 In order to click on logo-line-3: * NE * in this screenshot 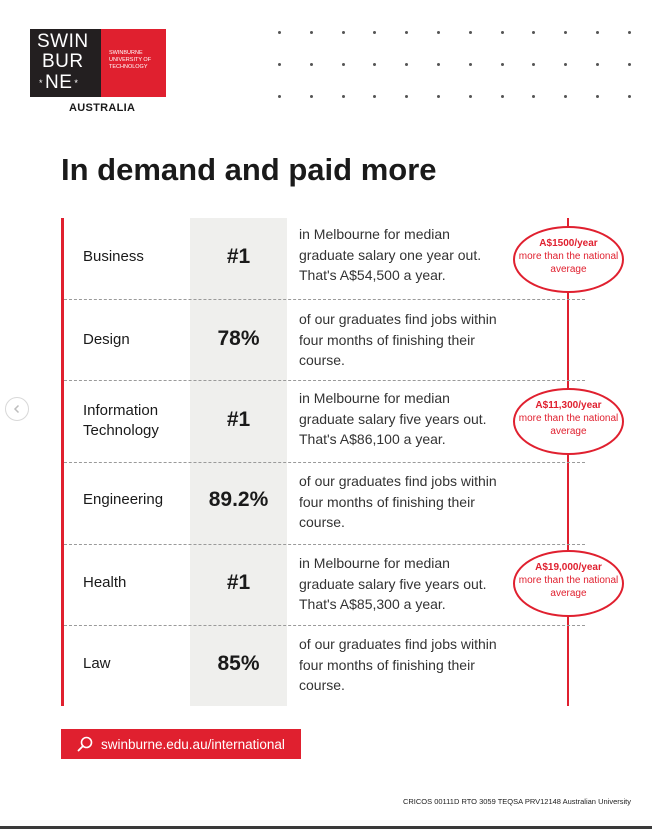, I will do `click(58, 83)`.